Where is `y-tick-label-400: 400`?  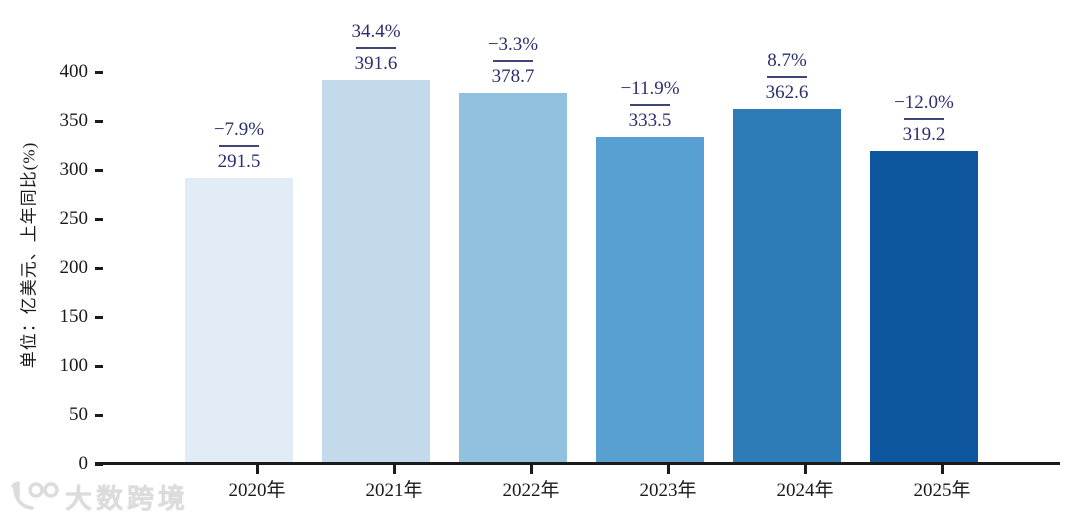
y-tick-label-400: 400 is located at coordinates (74, 71).